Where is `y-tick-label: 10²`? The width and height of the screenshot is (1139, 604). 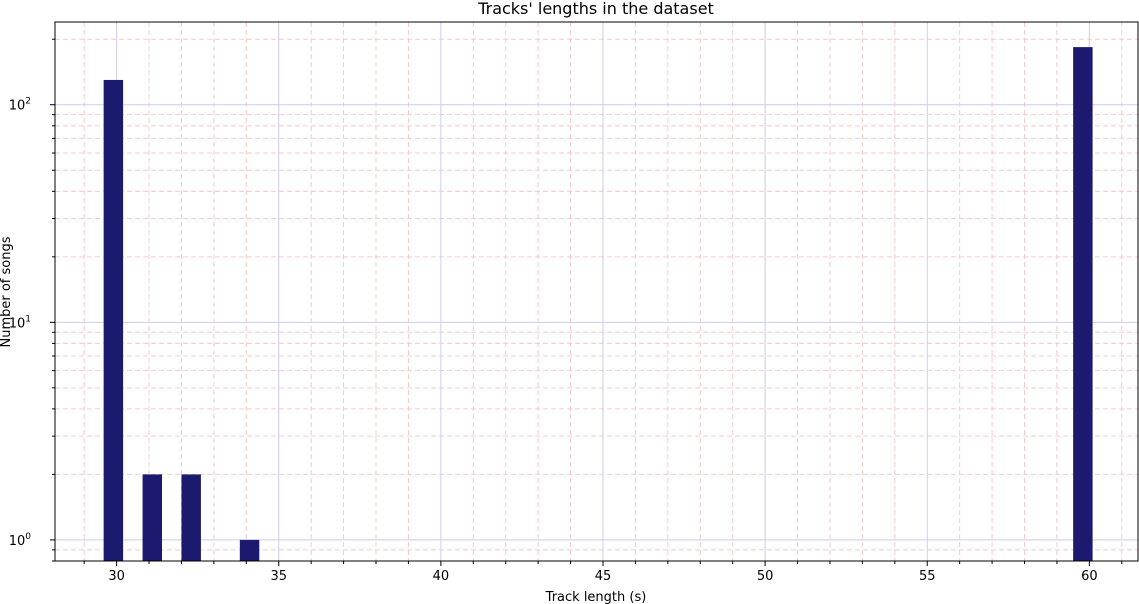 y-tick-label: 10² is located at coordinates (20, 105).